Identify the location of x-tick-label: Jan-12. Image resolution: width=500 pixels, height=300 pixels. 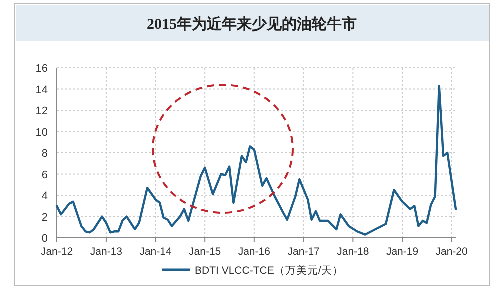
(57, 252).